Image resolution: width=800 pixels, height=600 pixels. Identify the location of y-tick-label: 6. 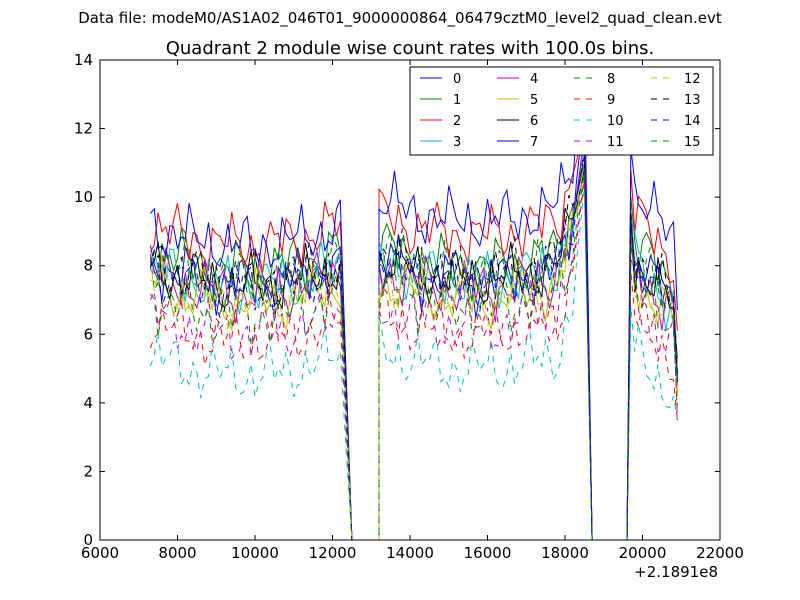
(88, 334).